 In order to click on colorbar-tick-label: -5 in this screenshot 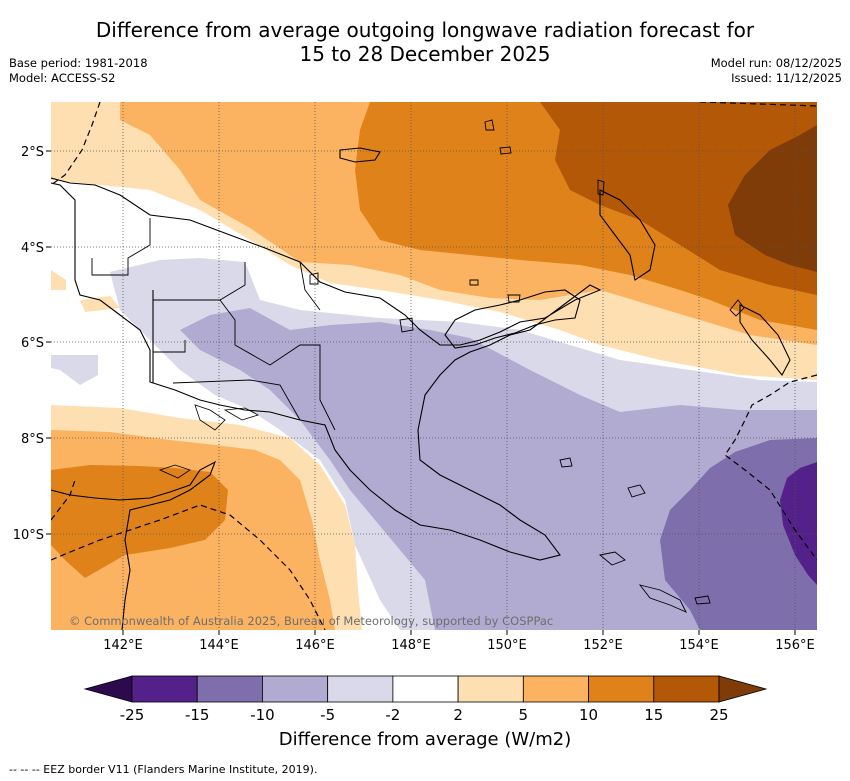, I will do `click(327, 715)`.